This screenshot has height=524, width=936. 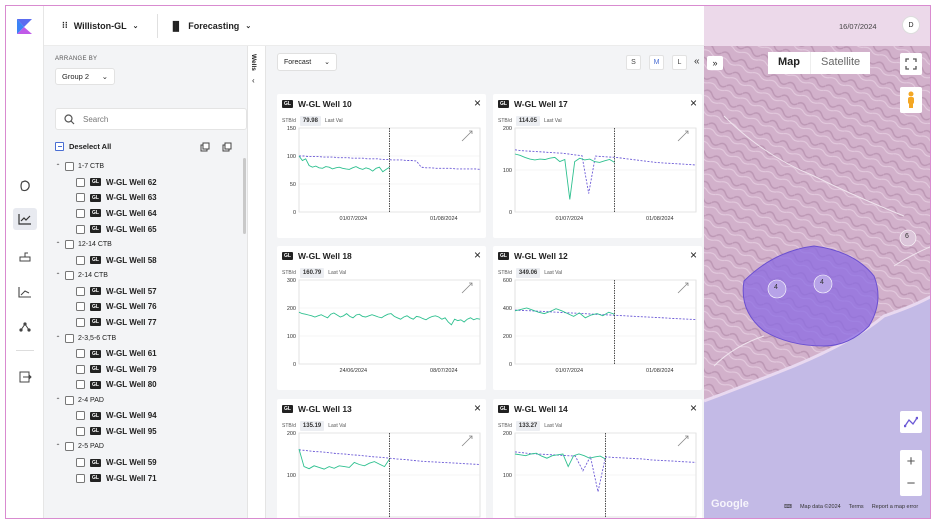 I want to click on well-chart: 0 200 400 600 01/07/2024 01/08/2024, so click(x=597, y=333).